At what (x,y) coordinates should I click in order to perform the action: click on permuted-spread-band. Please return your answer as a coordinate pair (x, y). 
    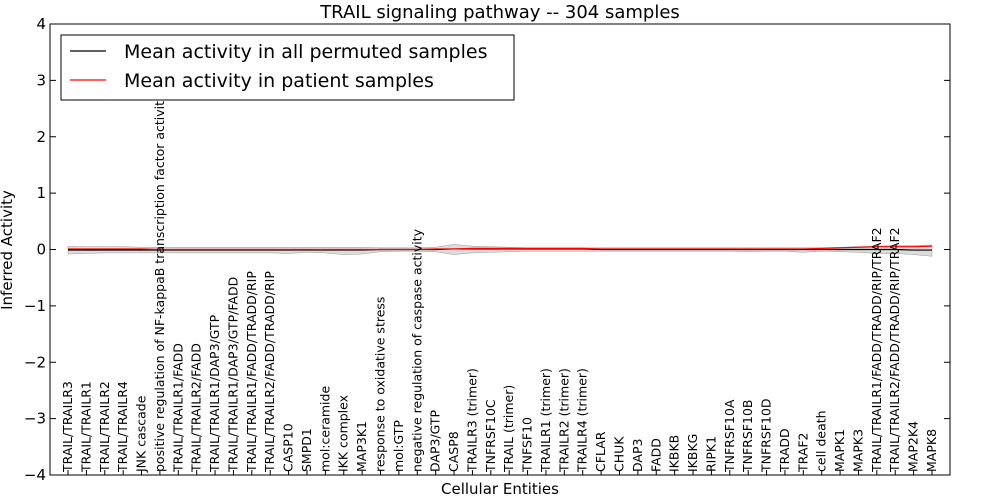
    Looking at the image, I should click on (500, 250).